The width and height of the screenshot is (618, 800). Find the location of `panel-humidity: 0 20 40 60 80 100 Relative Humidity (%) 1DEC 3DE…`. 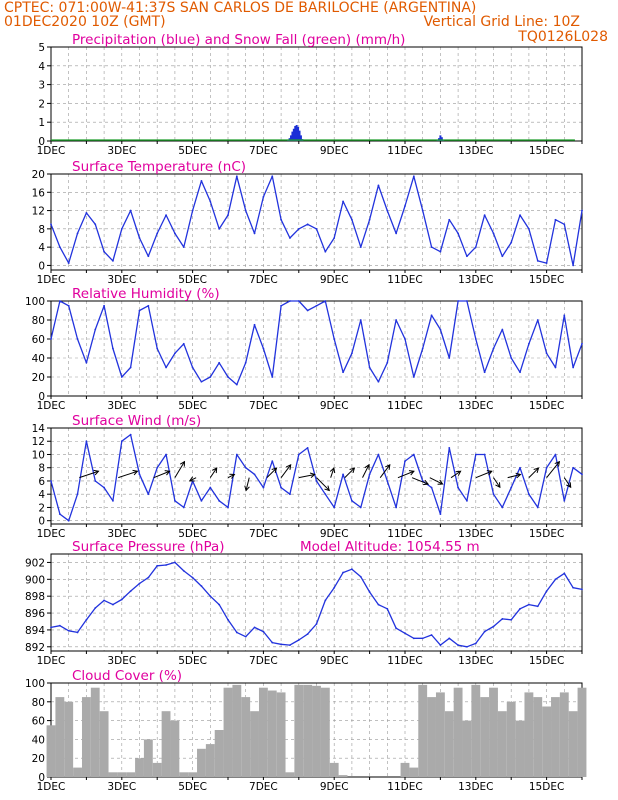

panel-humidity: 0 20 40 60 80 100 Relative Humidity (%) 1DEC 3DE… is located at coordinates (304, 349).